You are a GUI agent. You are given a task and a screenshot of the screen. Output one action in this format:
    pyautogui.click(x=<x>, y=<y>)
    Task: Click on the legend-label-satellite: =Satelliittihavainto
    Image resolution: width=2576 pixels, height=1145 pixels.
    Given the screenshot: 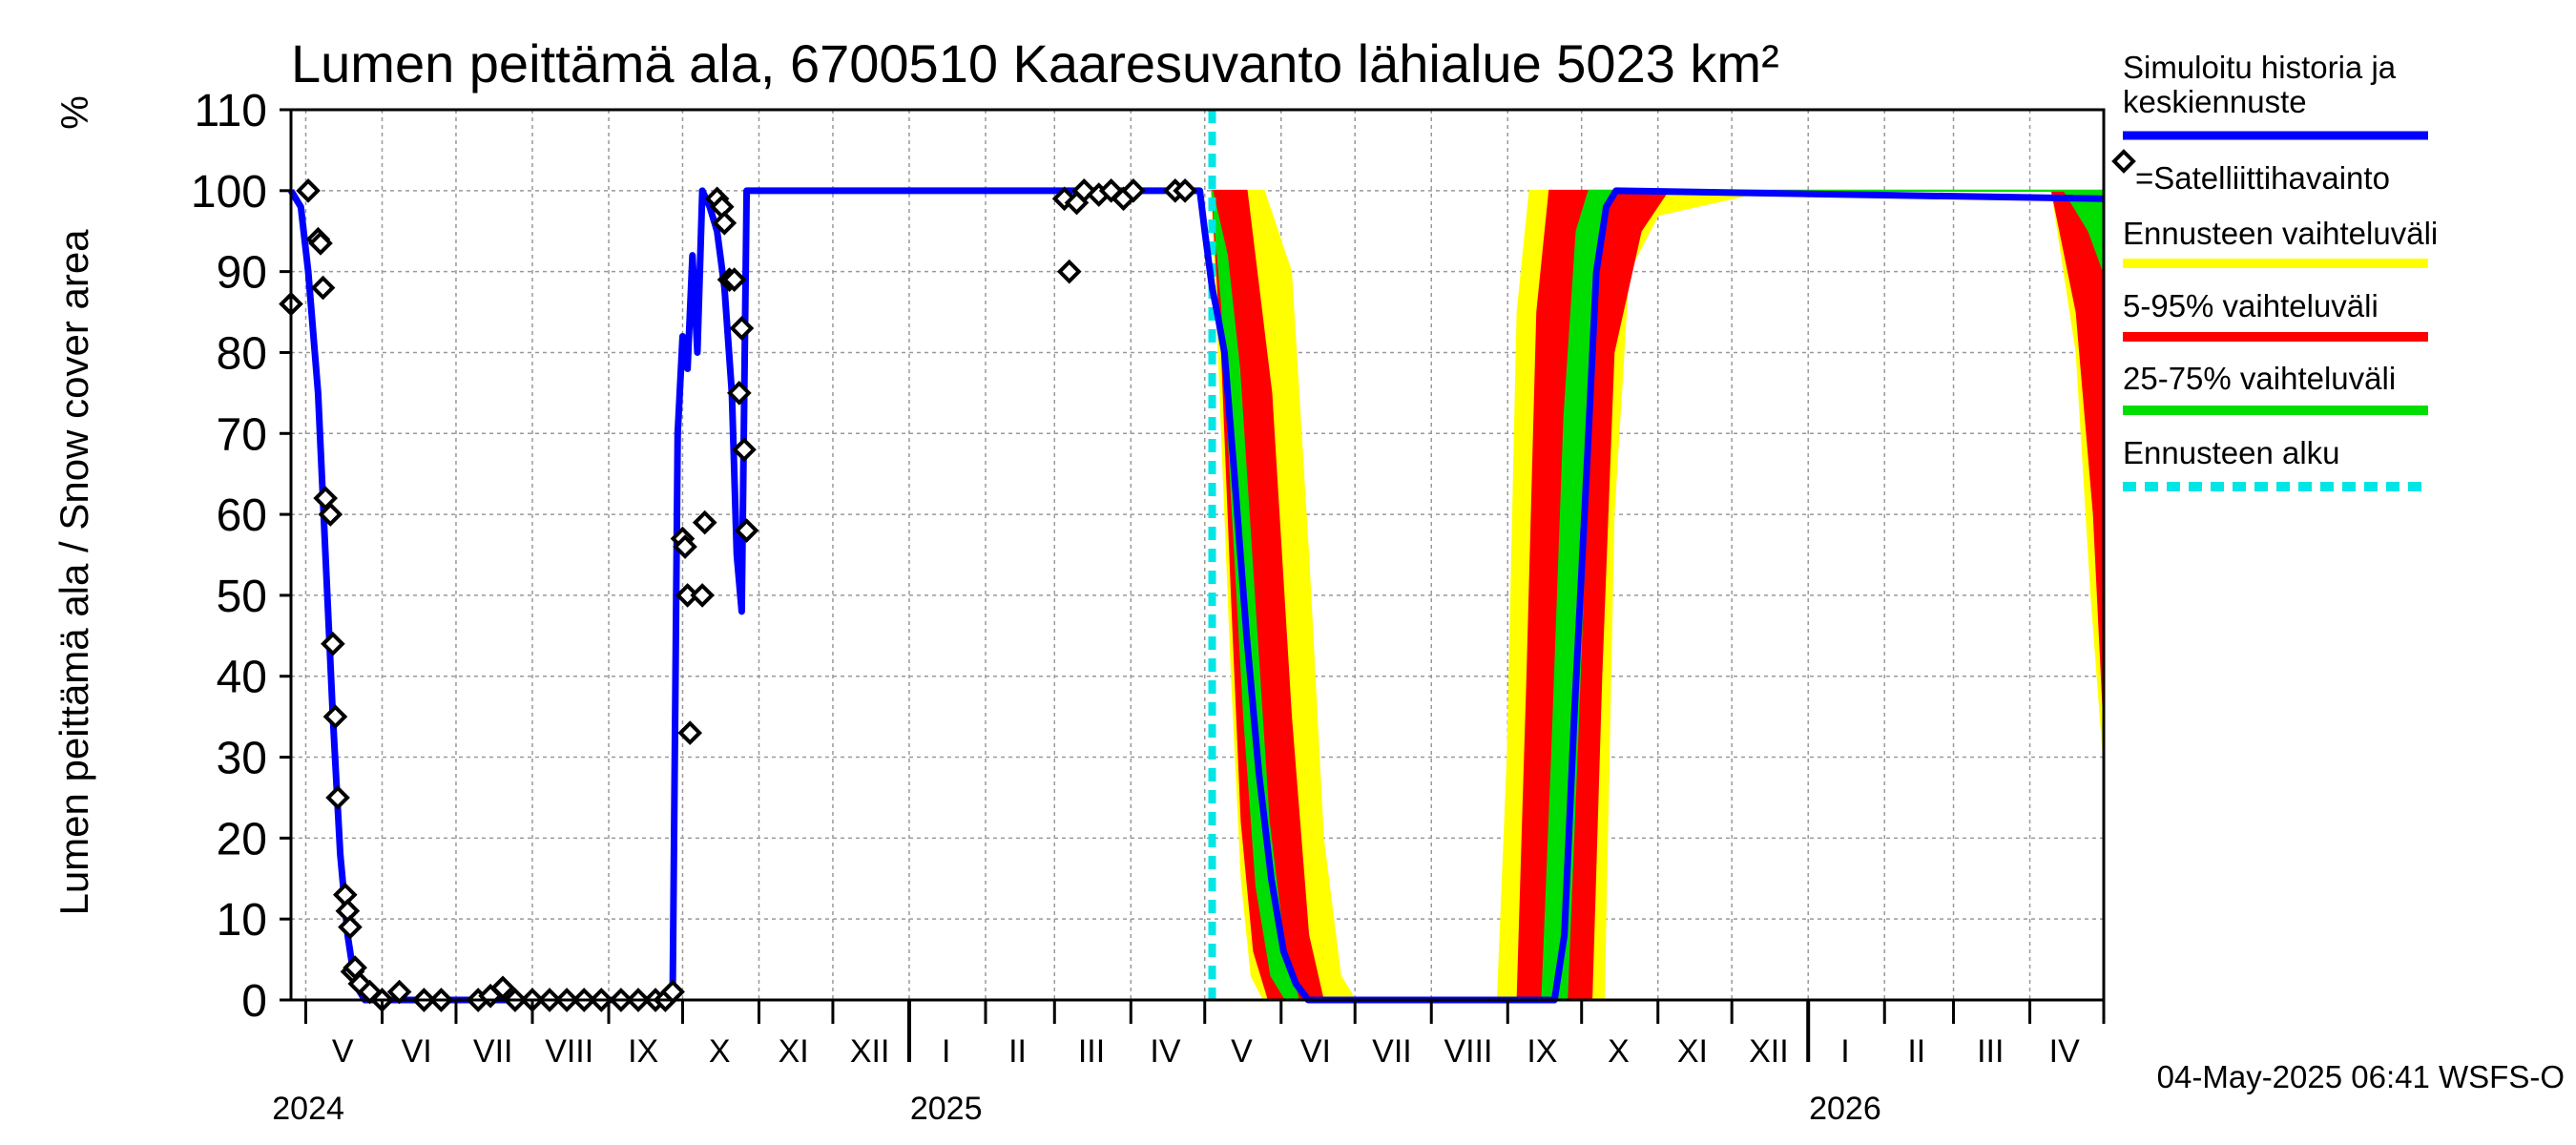 What is the action you would take?
    pyautogui.click(x=2262, y=178)
    